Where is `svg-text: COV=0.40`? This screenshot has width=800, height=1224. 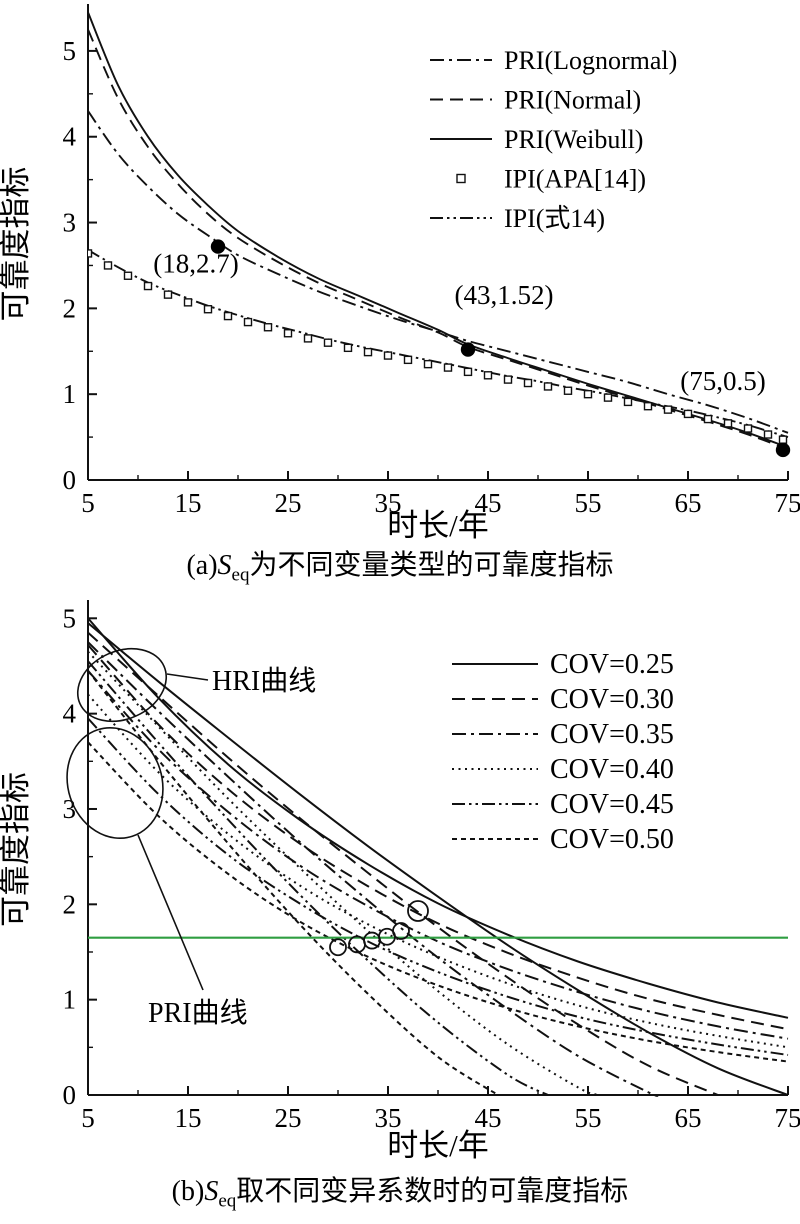 svg-text: COV=0.40 is located at coordinates (612, 769).